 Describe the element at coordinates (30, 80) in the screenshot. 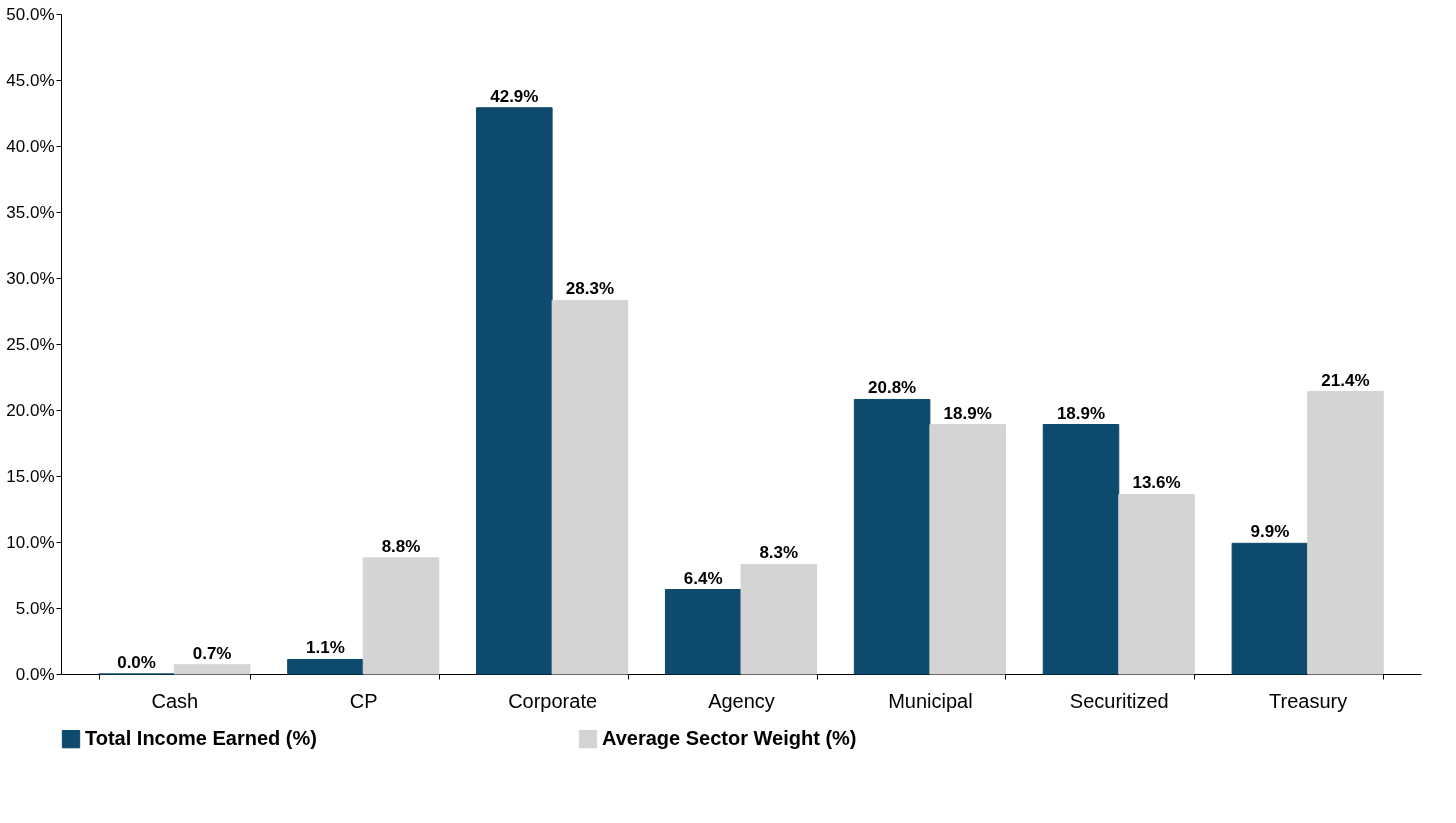

I see `y-tick-label: 45.0%` at that location.